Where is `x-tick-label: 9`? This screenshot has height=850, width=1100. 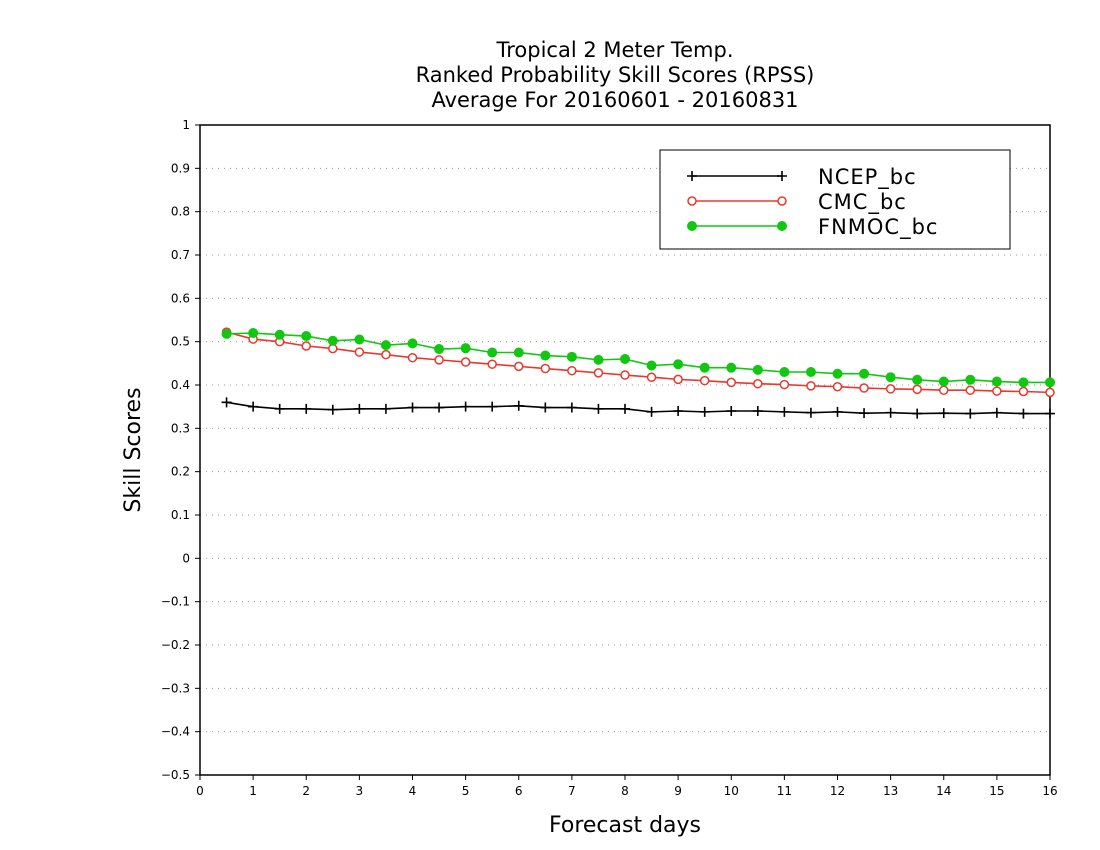
x-tick-label: 9 is located at coordinates (678, 791).